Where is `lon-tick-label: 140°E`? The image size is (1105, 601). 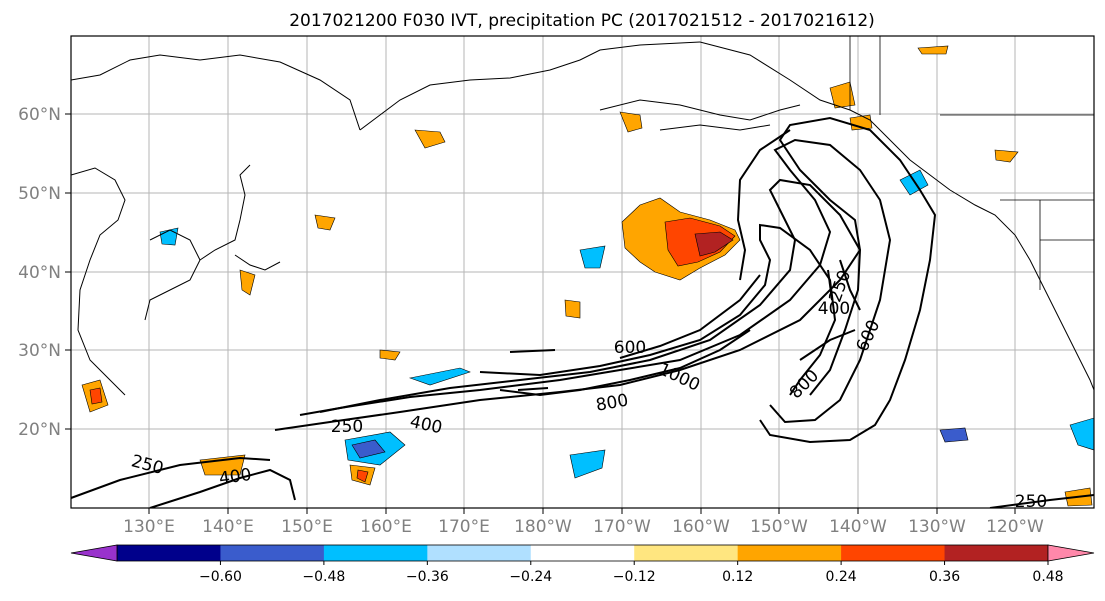 lon-tick-label: 140°E is located at coordinates (228, 527).